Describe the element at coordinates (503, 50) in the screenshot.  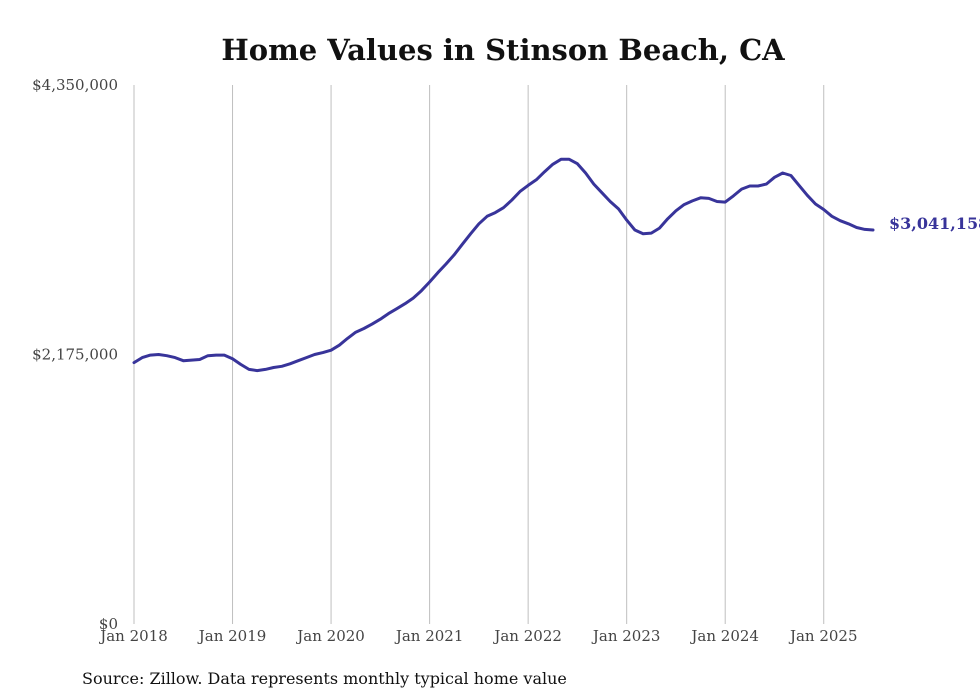
I see `chart-title: Home Values in Stinson Beach, CA` at that location.